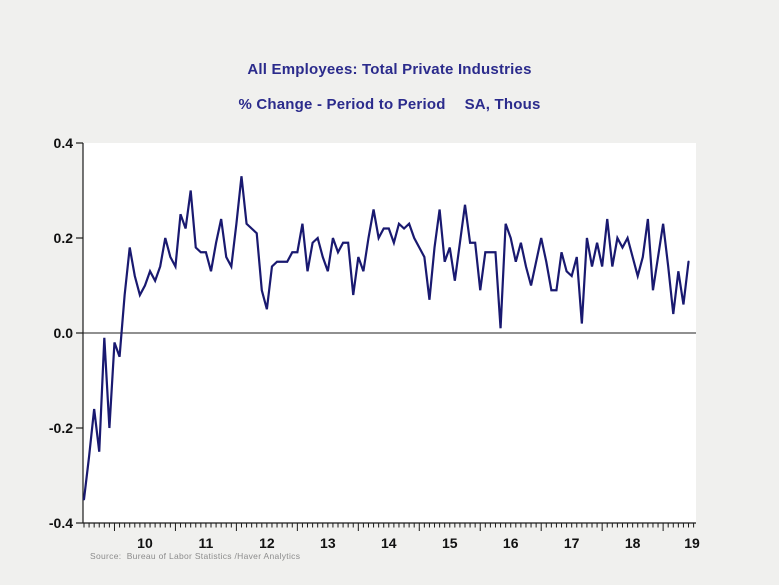  What do you see at coordinates (64, 143) in the screenshot?
I see `y-tick-label: 0.4` at bounding box center [64, 143].